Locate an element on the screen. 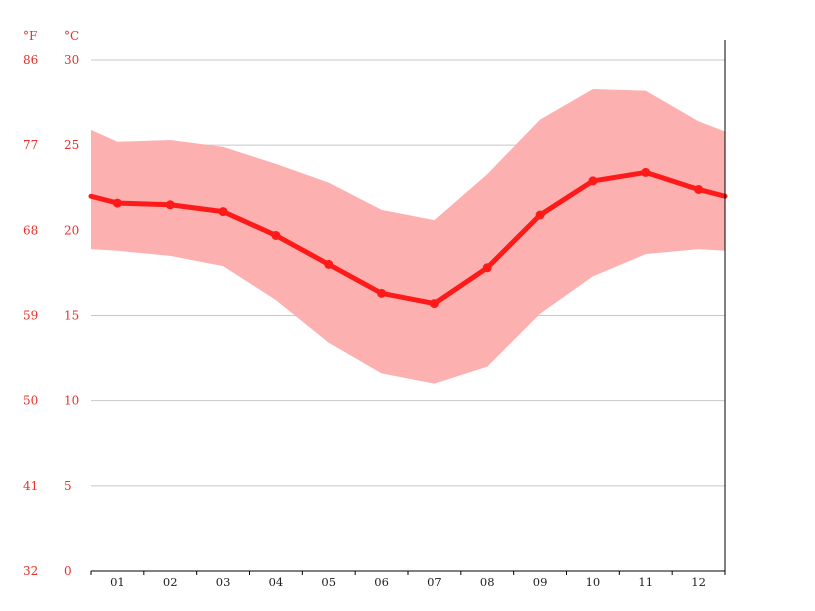 Image resolution: width=815 pixels, height=611 pixels. x-tick-06: 06 is located at coordinates (381, 582).